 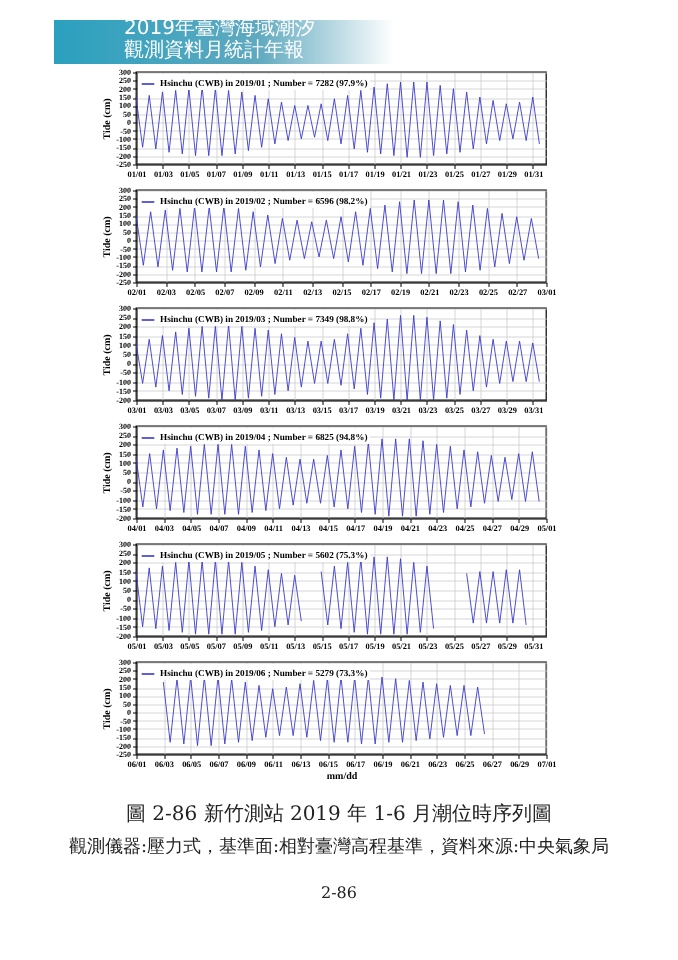 I want to click on text: 觀測資料月統計年報, so click(x=215, y=50).